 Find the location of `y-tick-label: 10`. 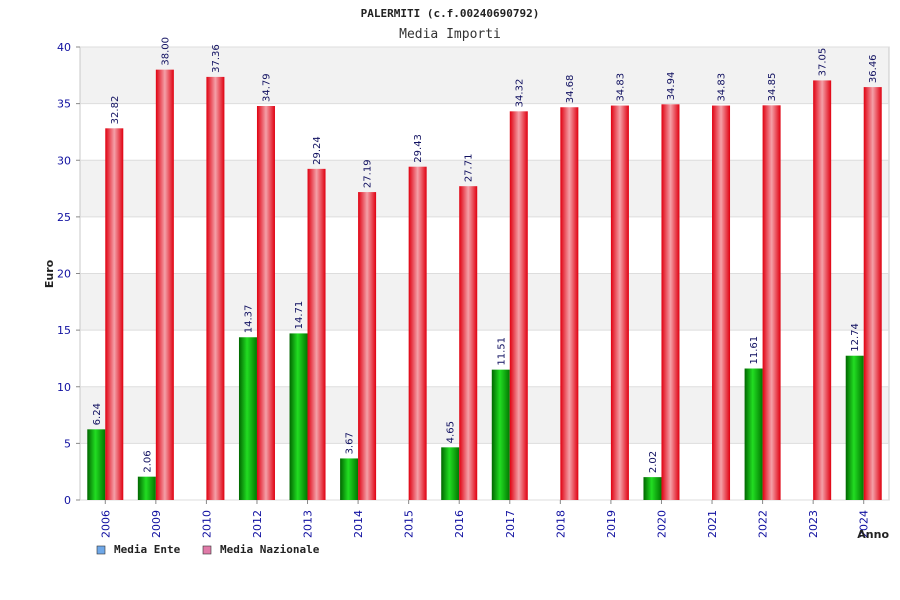

y-tick-label: 10 is located at coordinates (64, 387).